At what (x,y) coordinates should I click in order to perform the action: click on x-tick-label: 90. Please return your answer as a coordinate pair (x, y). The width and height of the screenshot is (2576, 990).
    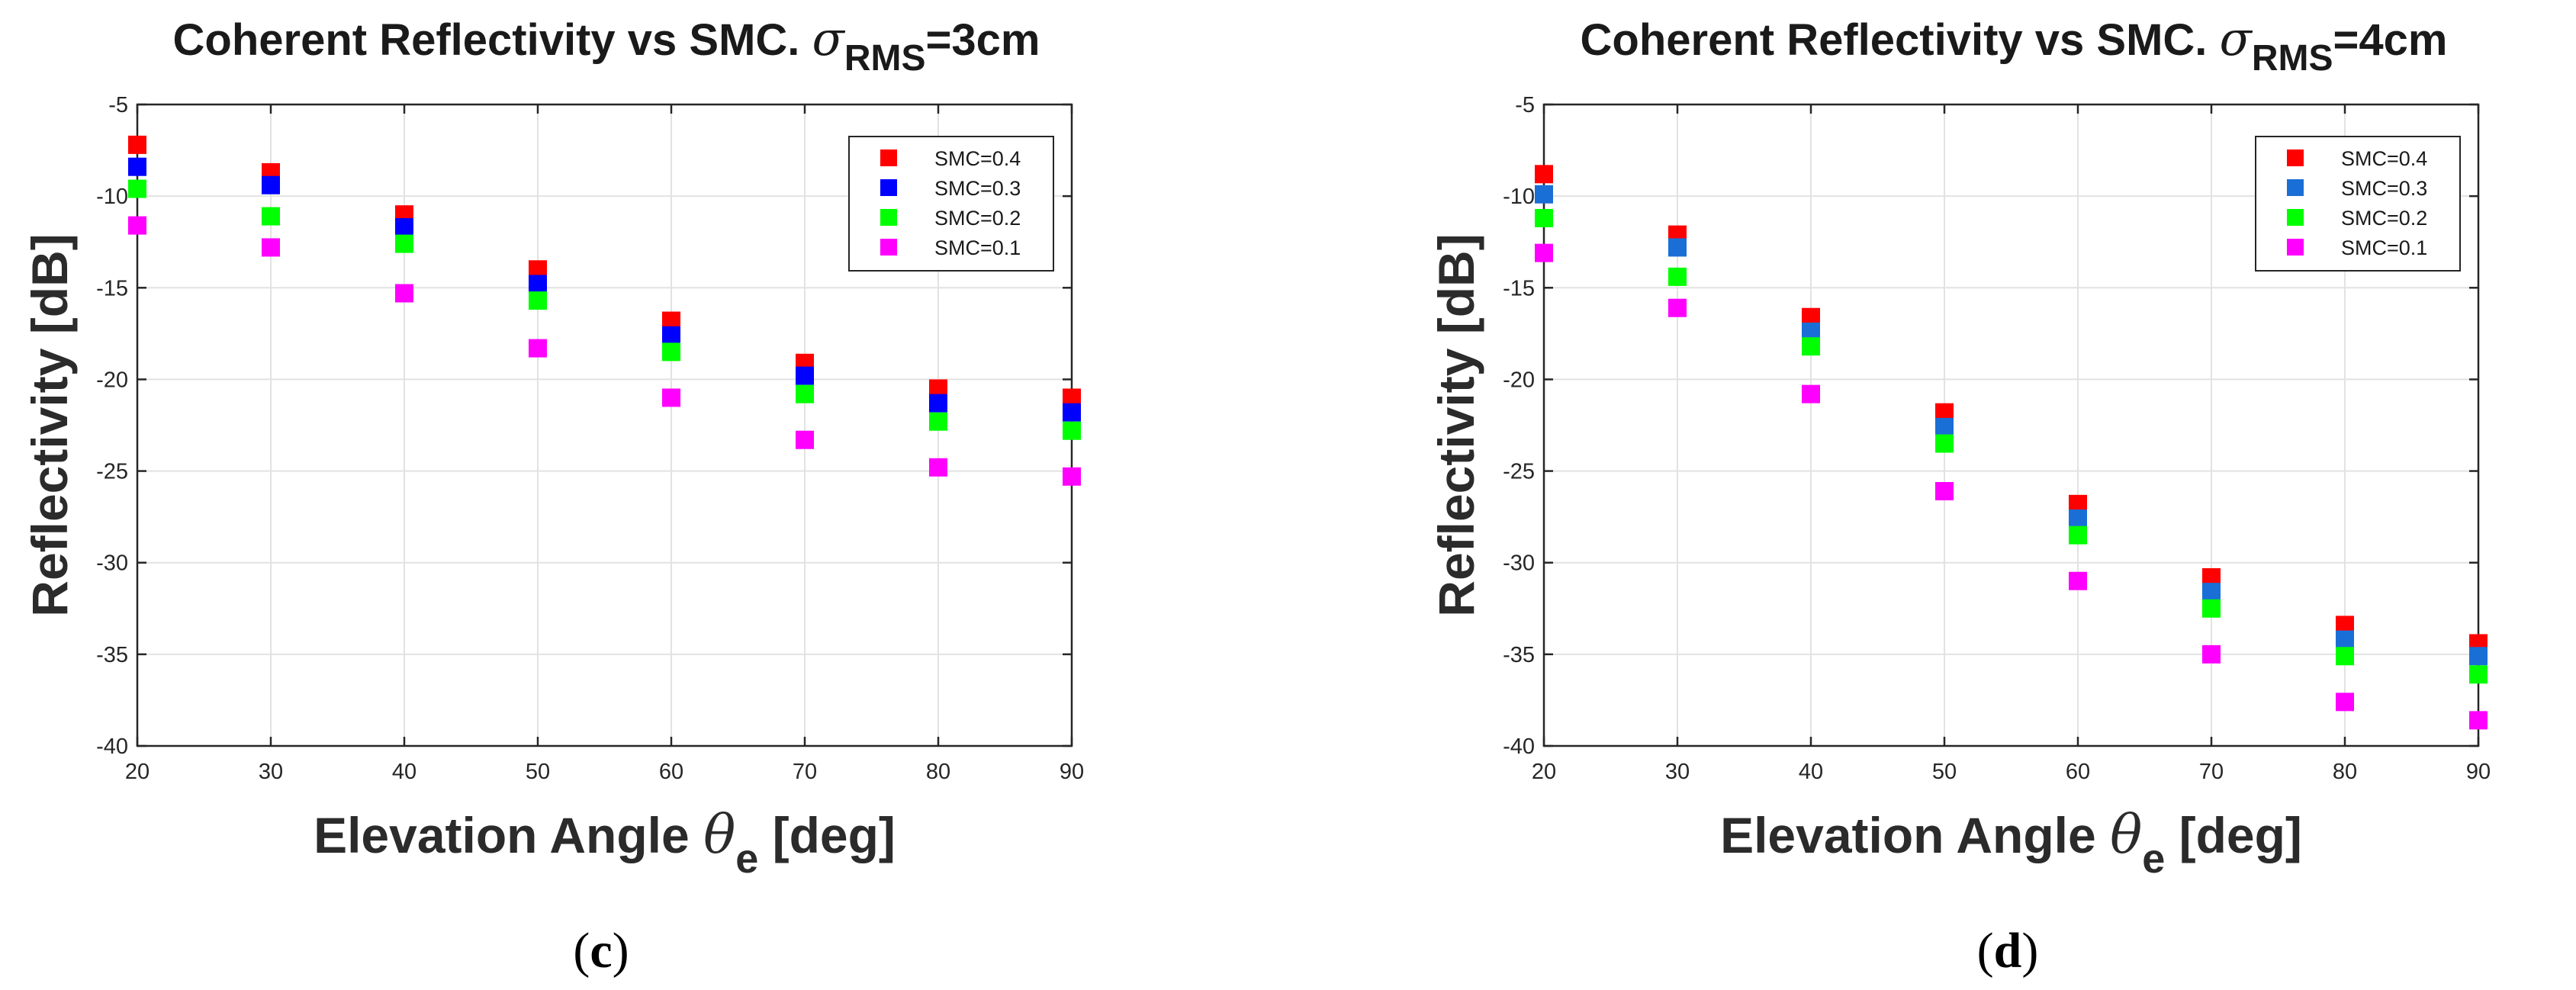
    Looking at the image, I should click on (1072, 772).